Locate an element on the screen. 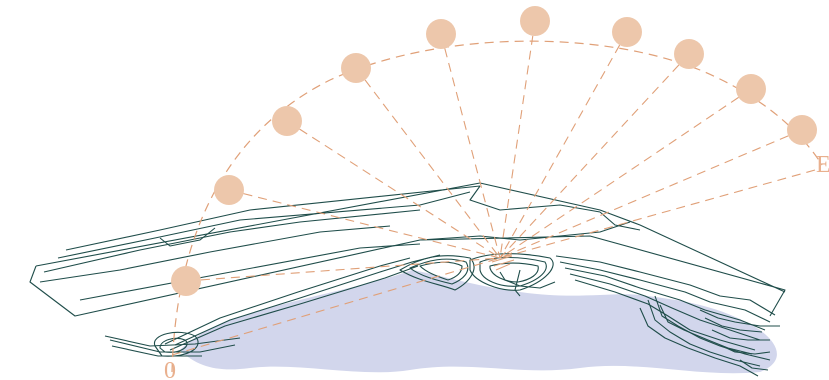  end-label: E is located at coordinates (822, 165).